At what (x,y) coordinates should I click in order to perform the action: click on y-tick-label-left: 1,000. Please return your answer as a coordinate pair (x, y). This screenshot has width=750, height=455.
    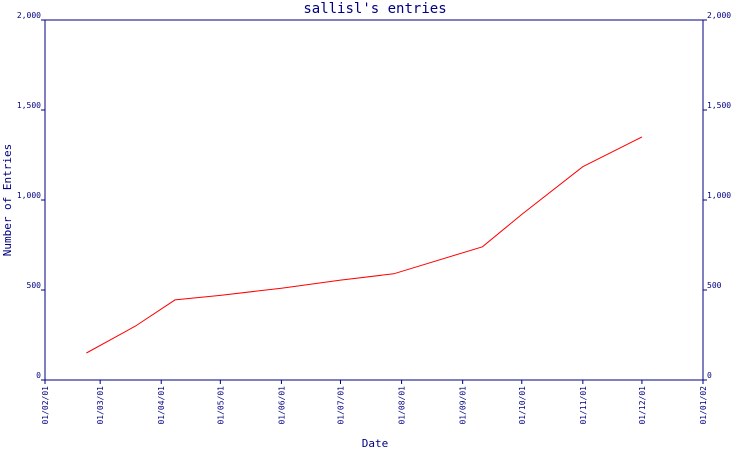
    Looking at the image, I should click on (29, 195).